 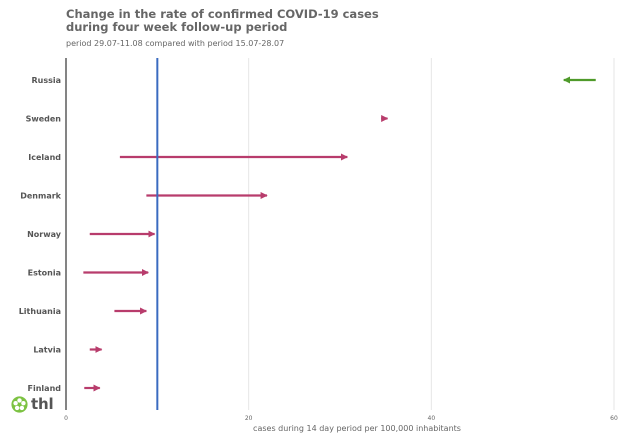 I want to click on x-tick-label-20: 20, so click(x=249, y=418).